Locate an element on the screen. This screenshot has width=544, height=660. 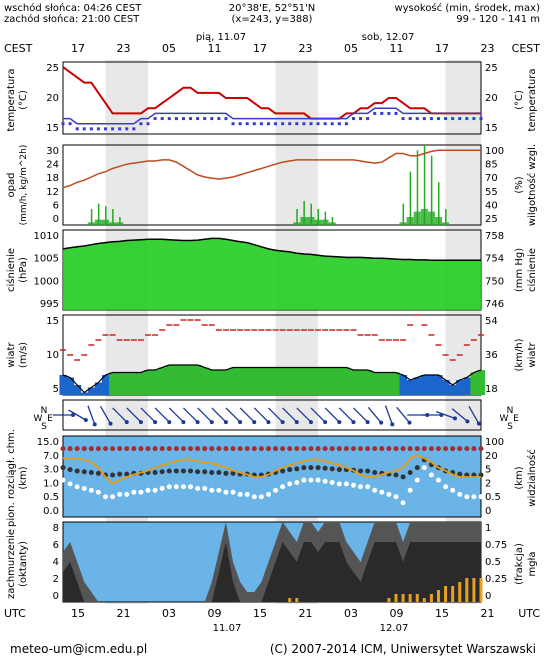
visibility-tick-right: 0 is located at coordinates (488, 511).